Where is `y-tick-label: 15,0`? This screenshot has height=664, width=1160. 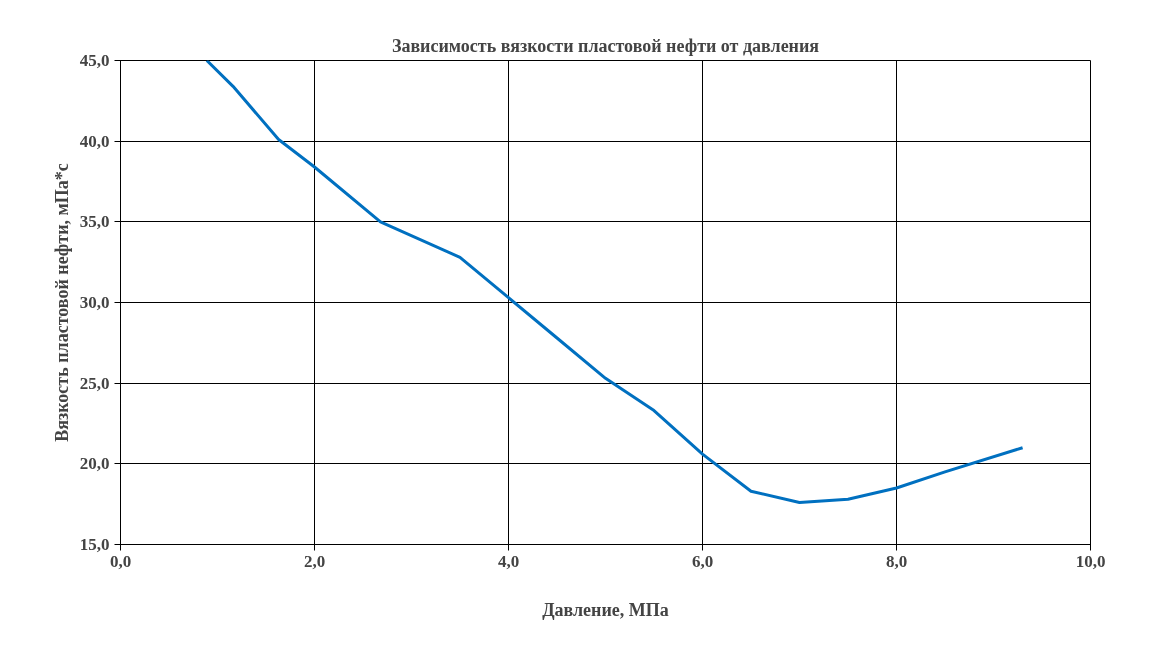
y-tick-label: 15,0 is located at coordinates (94, 544).